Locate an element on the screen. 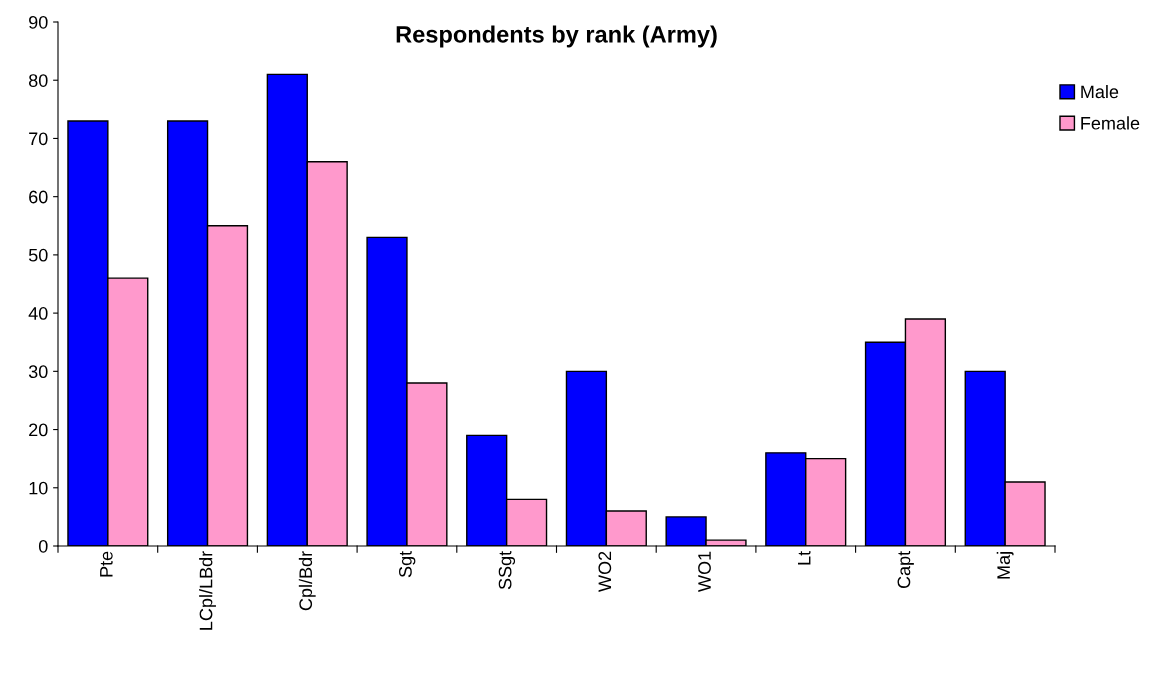 The image size is (1150, 684). y-tick-label: 20 is located at coordinates (38, 430).